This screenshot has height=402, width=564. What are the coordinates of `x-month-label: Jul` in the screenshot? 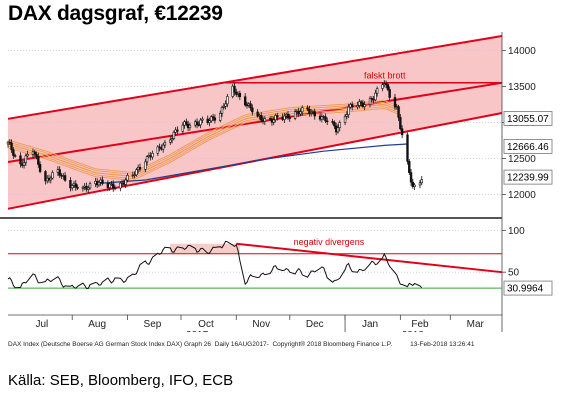 It's located at (41, 324).